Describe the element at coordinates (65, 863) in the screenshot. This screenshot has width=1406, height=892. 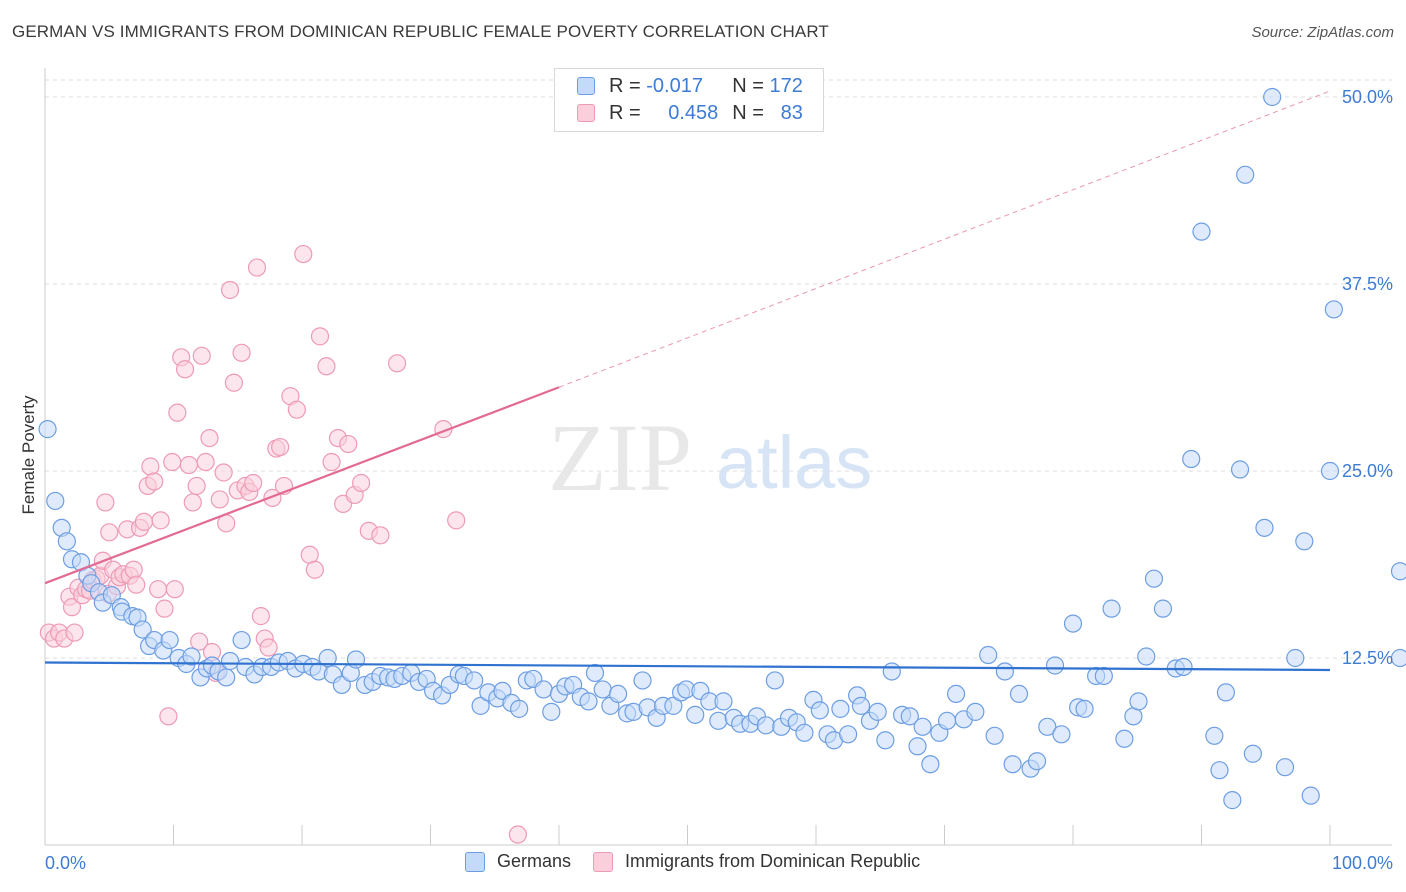
I see `x-tick-label: 0.0%` at that location.